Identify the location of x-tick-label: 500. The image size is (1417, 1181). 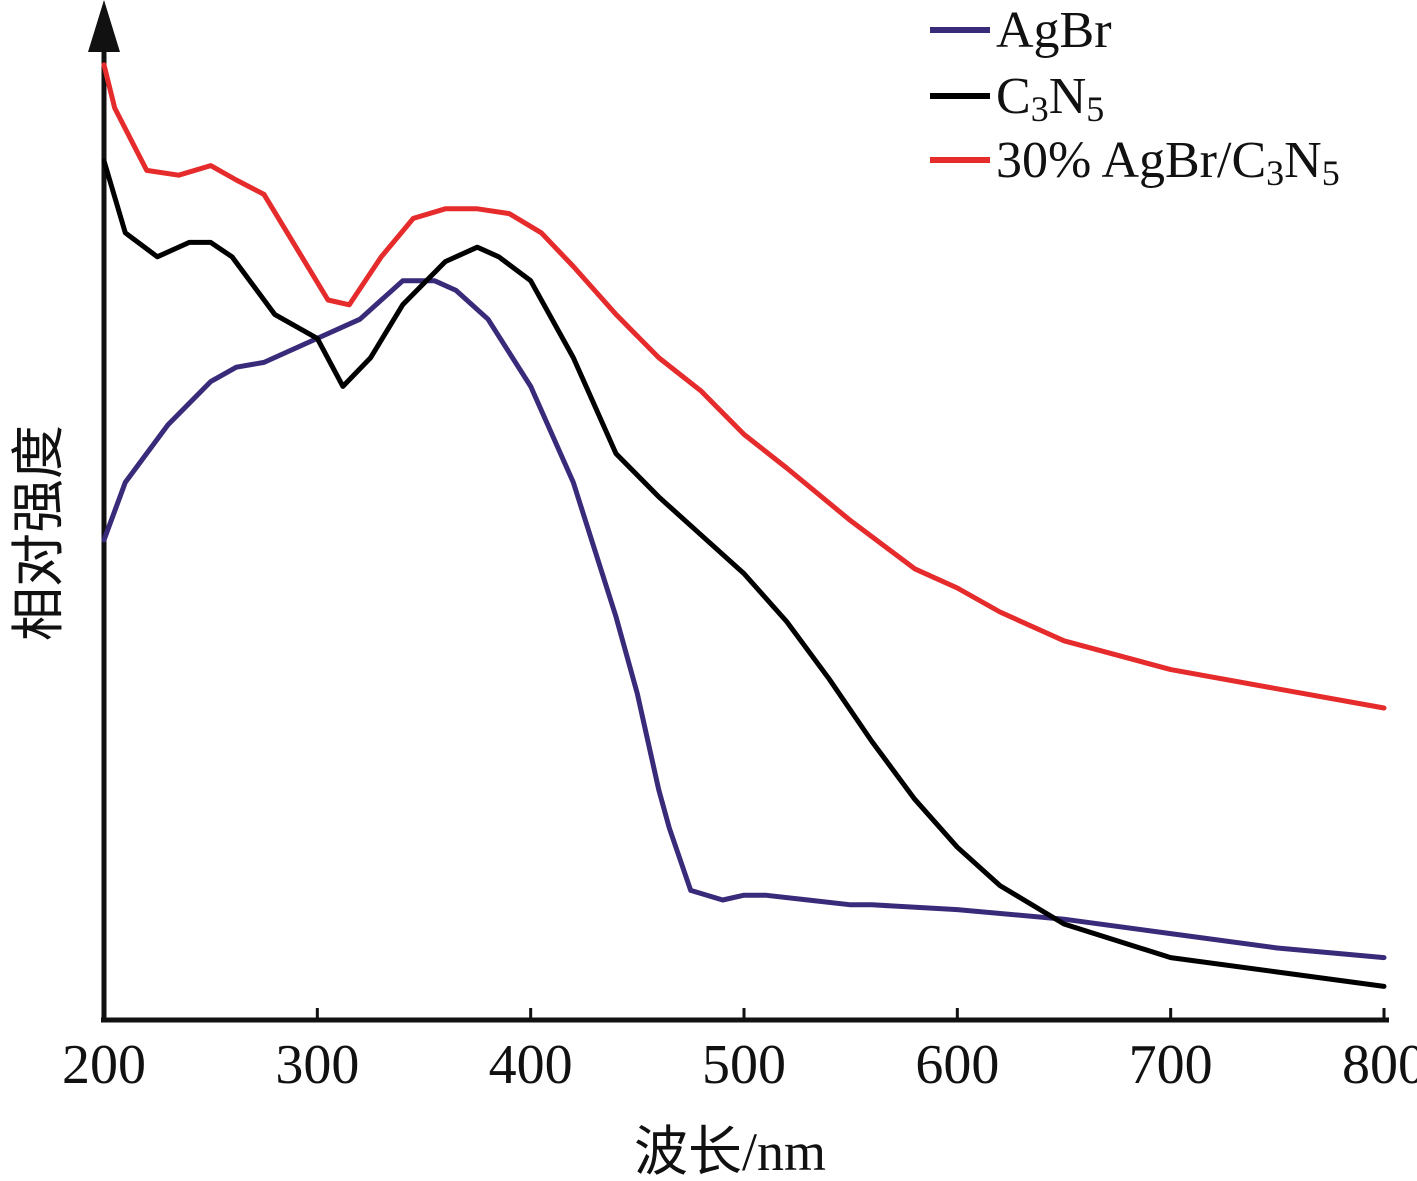
(744, 1065).